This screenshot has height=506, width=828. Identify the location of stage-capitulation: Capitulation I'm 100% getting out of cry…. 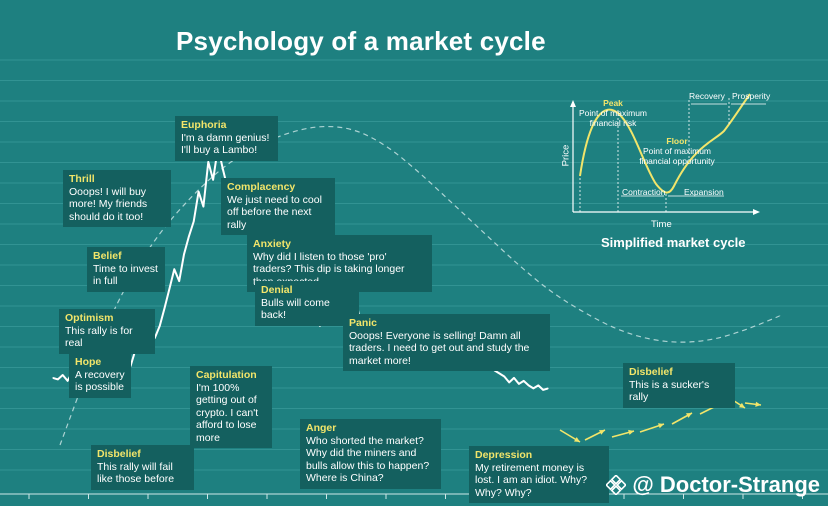
(231, 407).